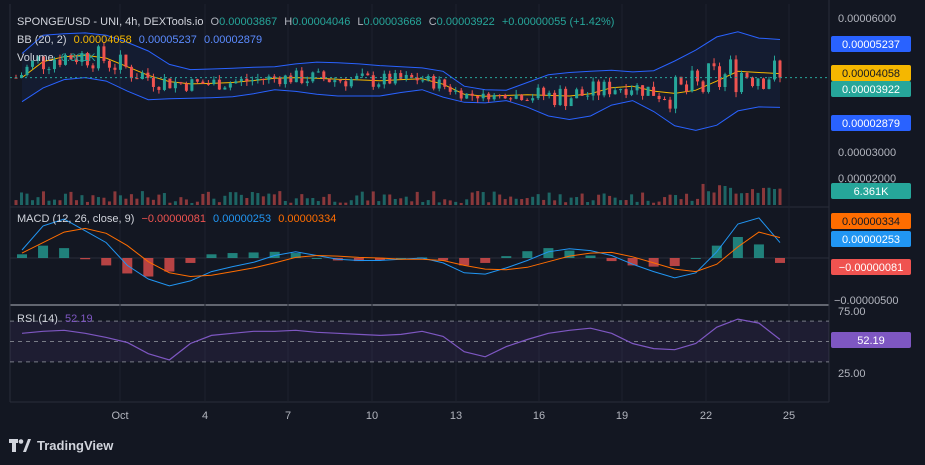 This screenshot has width=925, height=465. What do you see at coordinates (233, 40) in the screenshot?
I see `bb-lower-value: 0.00002879` at bounding box center [233, 40].